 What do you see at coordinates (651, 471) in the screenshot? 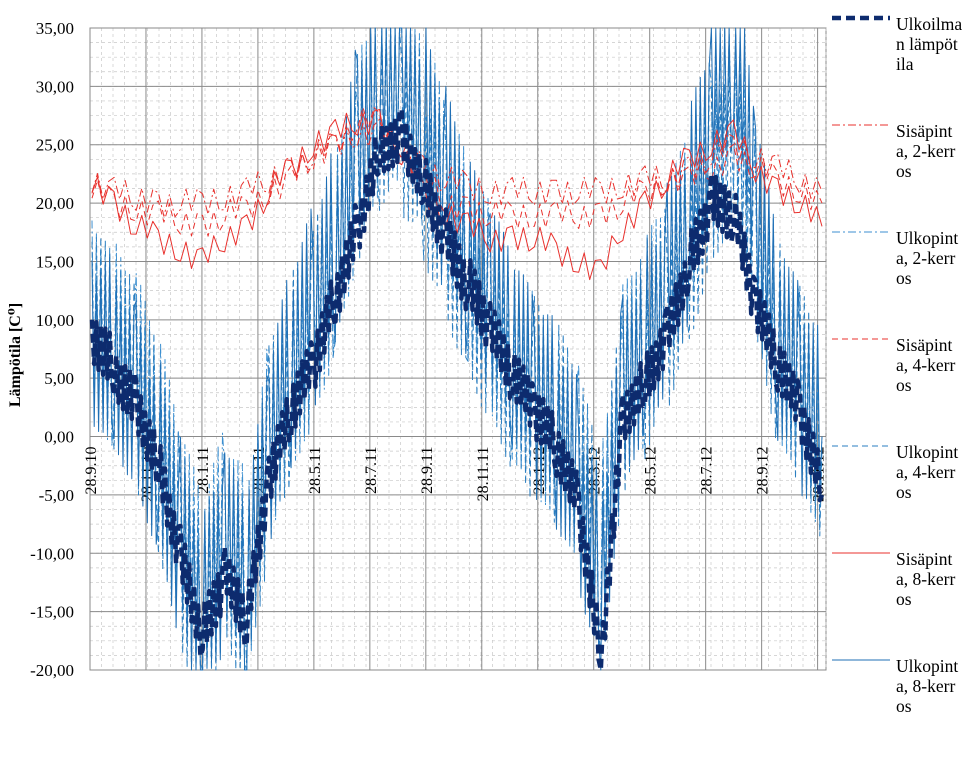
I see `x-tick-label: 28.5.12` at bounding box center [651, 471].